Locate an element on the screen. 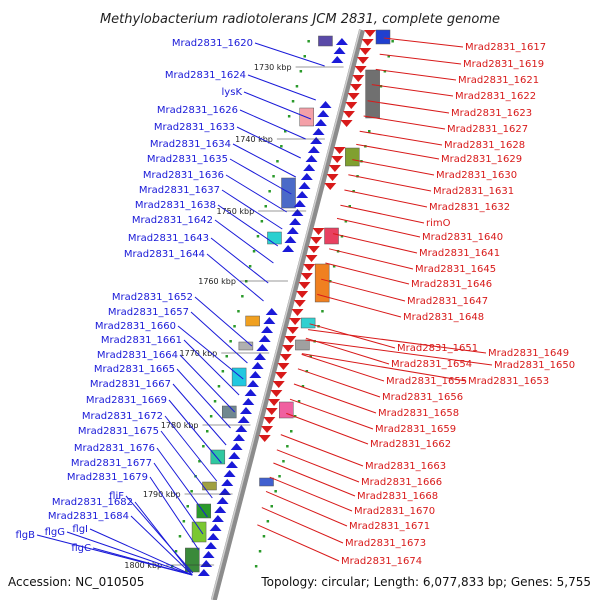 Image resolution: width=600 pixels, height=600 pixels. left-gene-label-mrad2831-1675: Mrad2831_1675 is located at coordinates (118, 431).